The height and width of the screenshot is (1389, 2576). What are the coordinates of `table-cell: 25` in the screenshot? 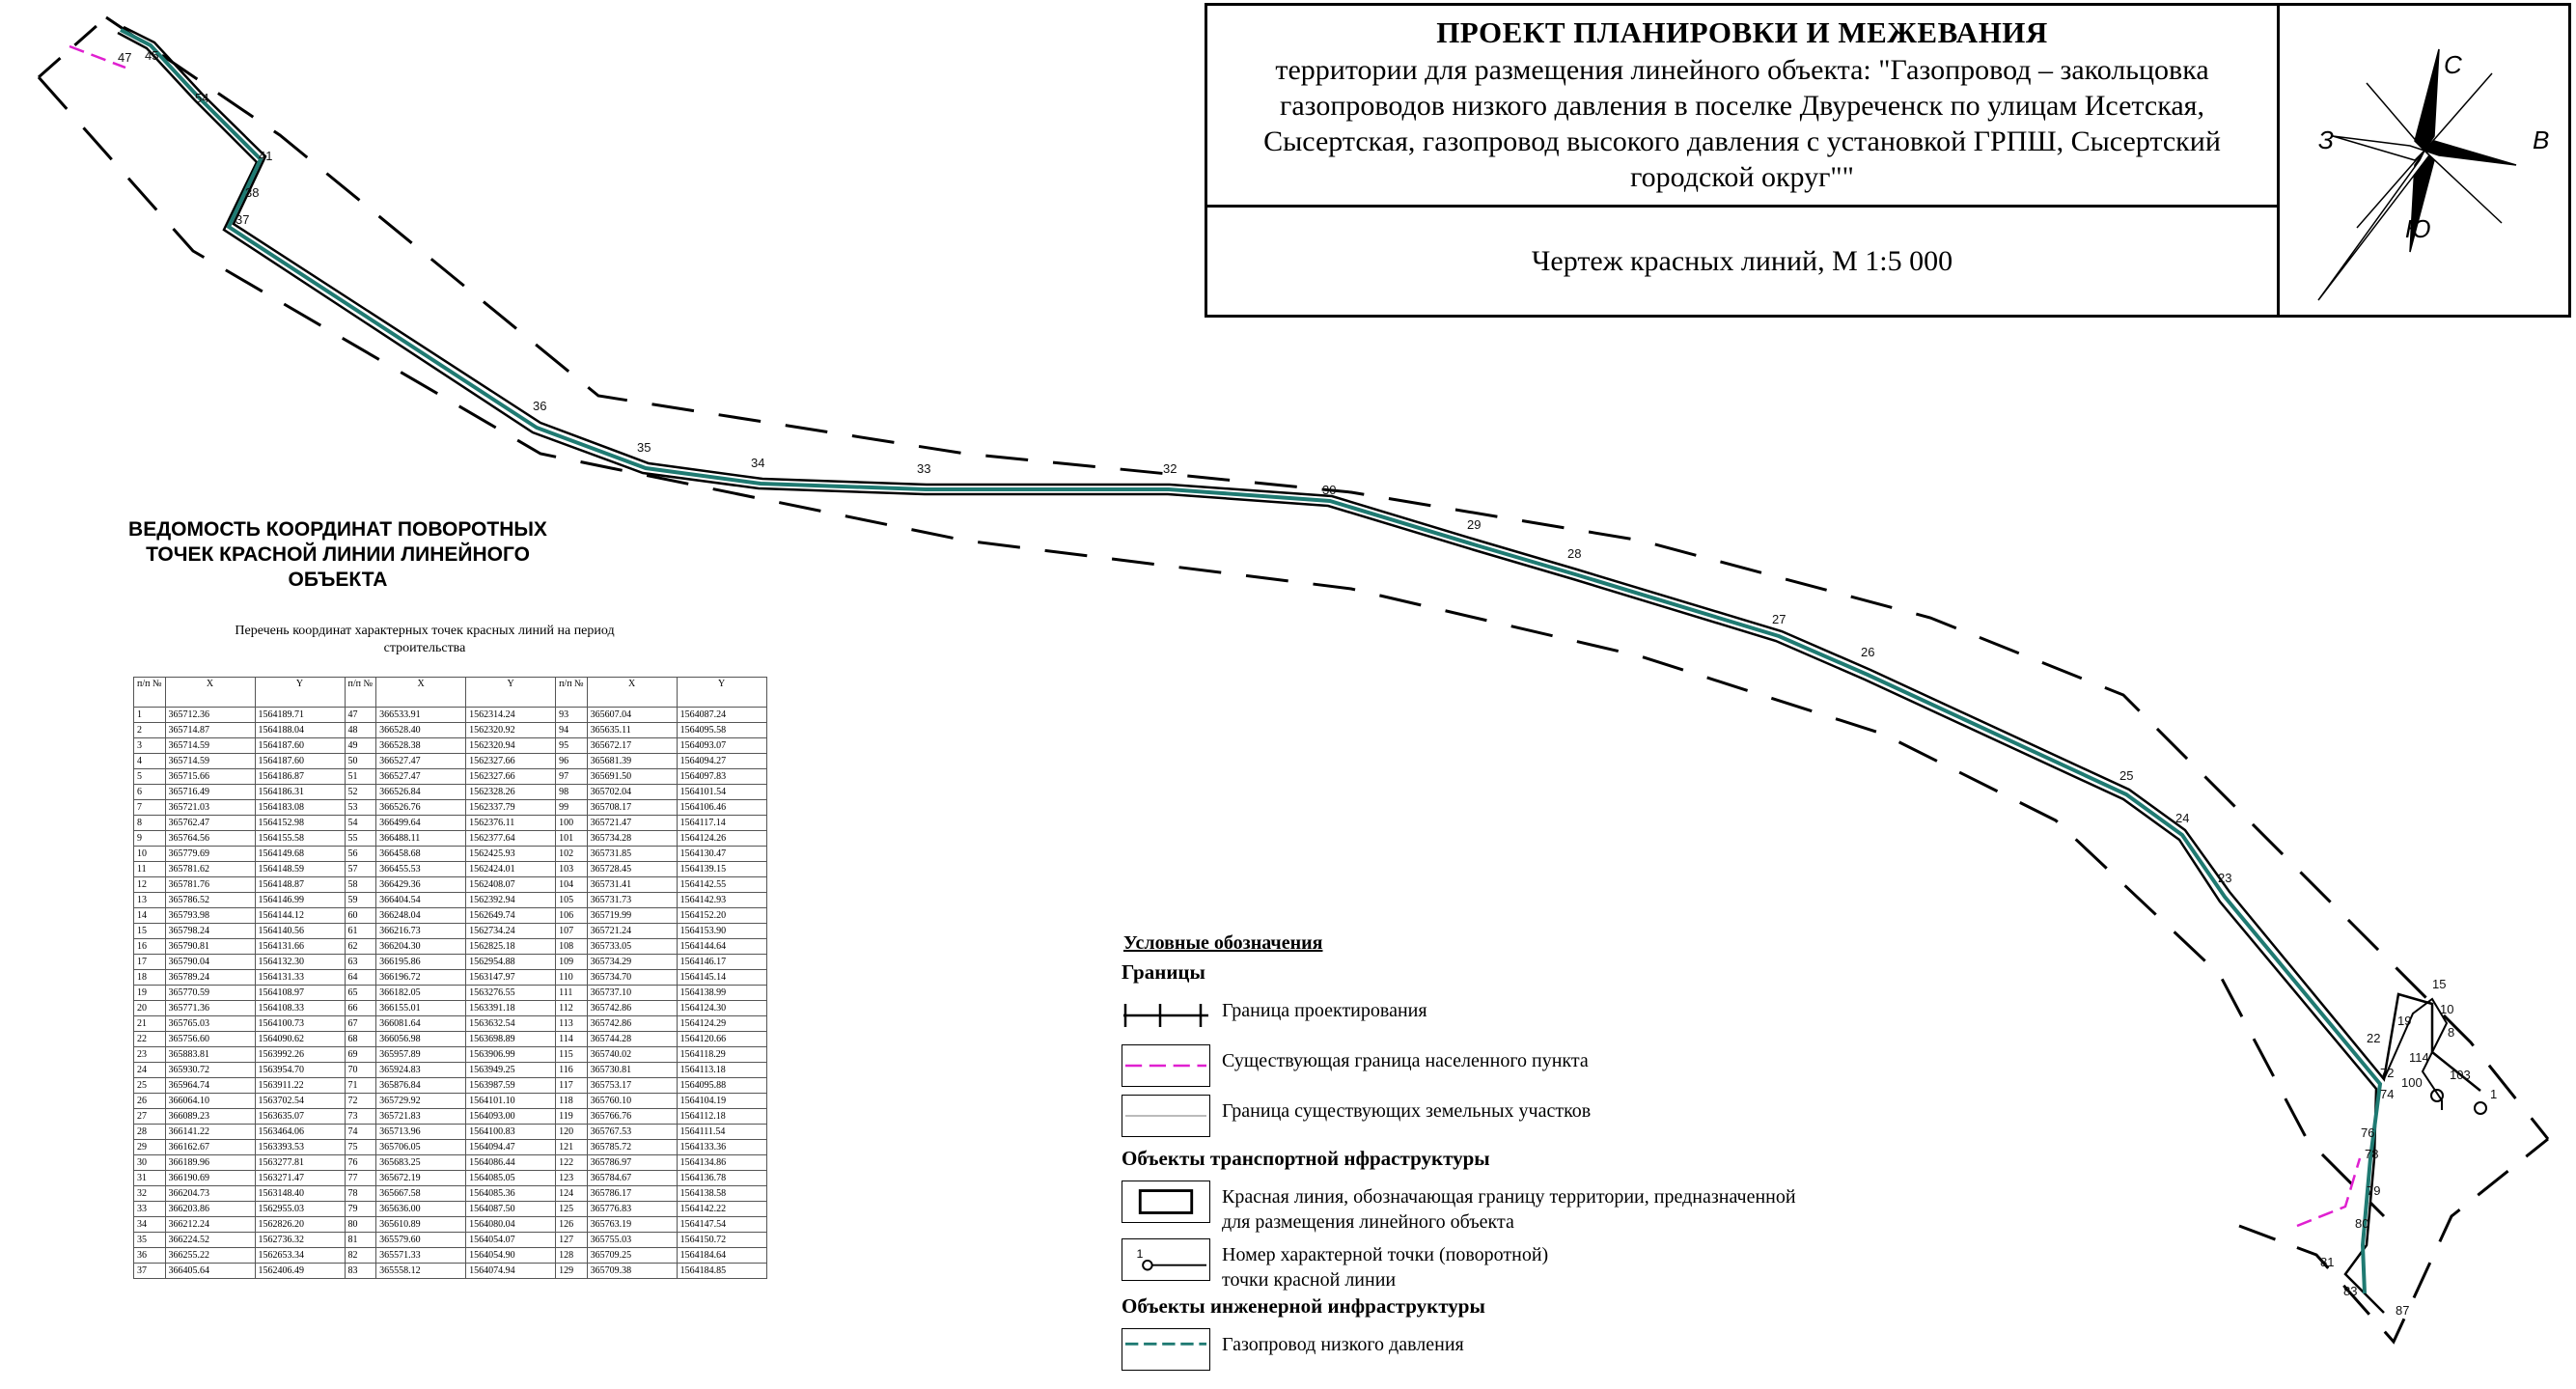 It's located at (149, 1085).